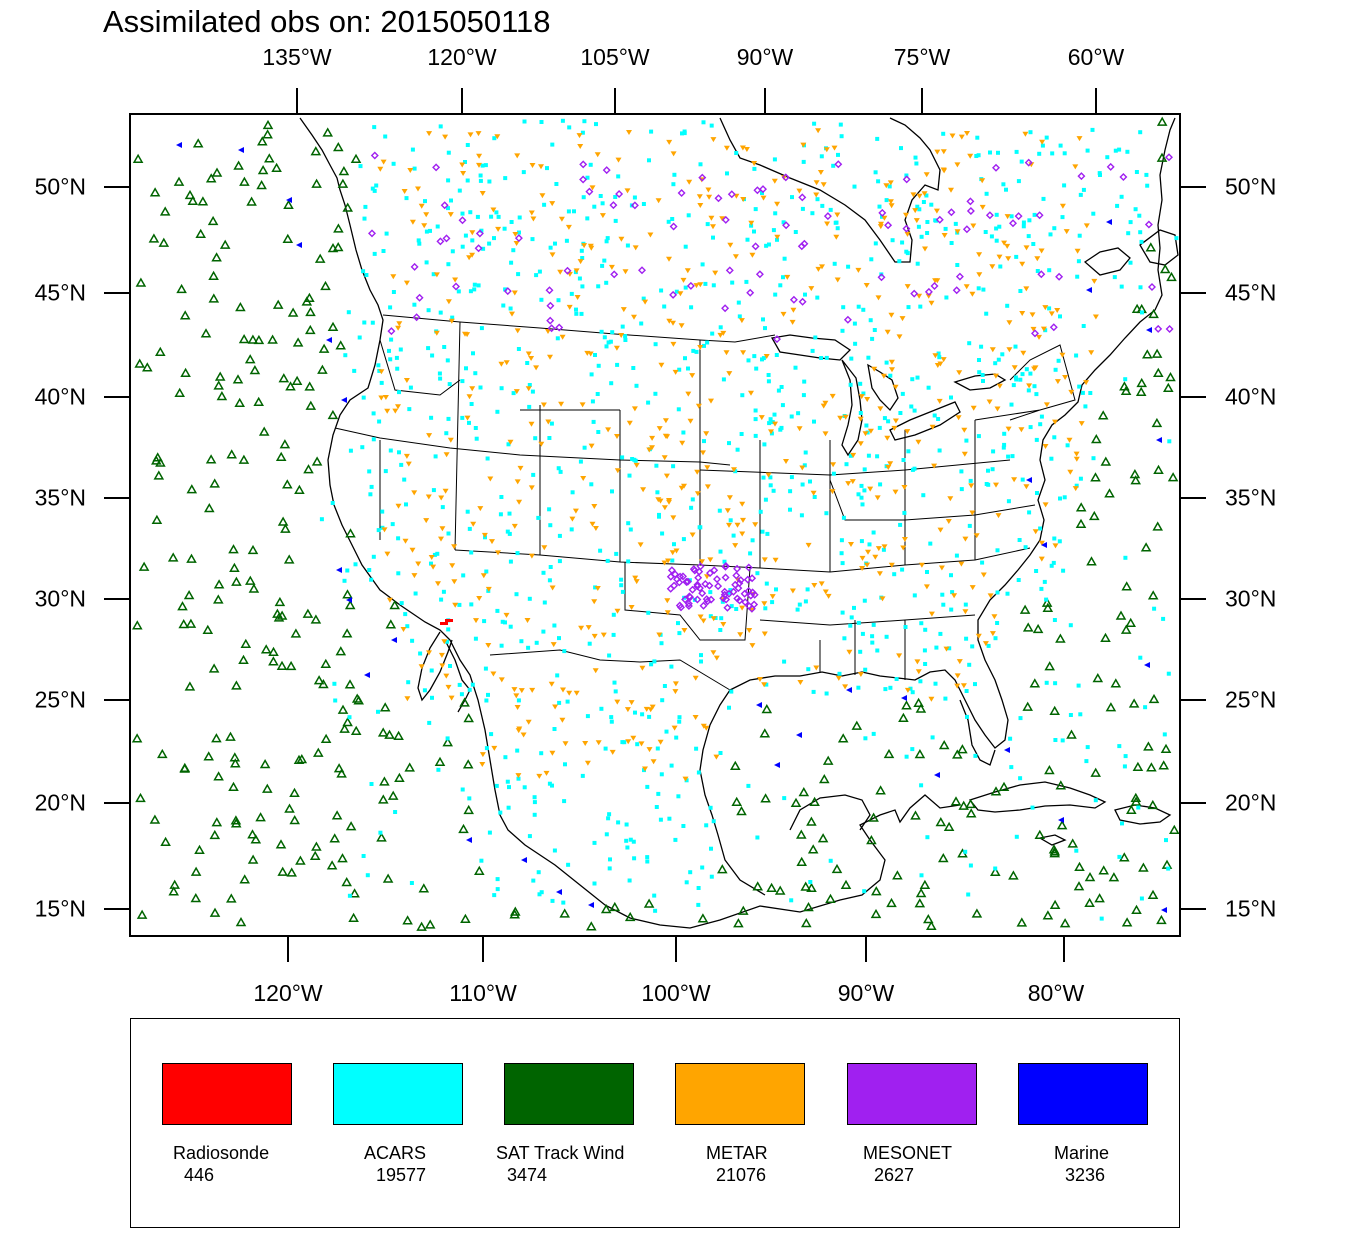 Image resolution: width=1350 pixels, height=1250 pixels. What do you see at coordinates (759, 705) in the screenshot?
I see `marine-marker` at bounding box center [759, 705].